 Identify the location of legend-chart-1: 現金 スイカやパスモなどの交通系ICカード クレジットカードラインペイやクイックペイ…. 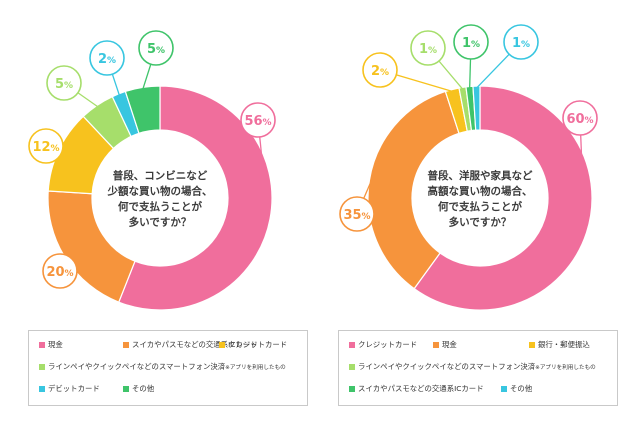
(168, 368).